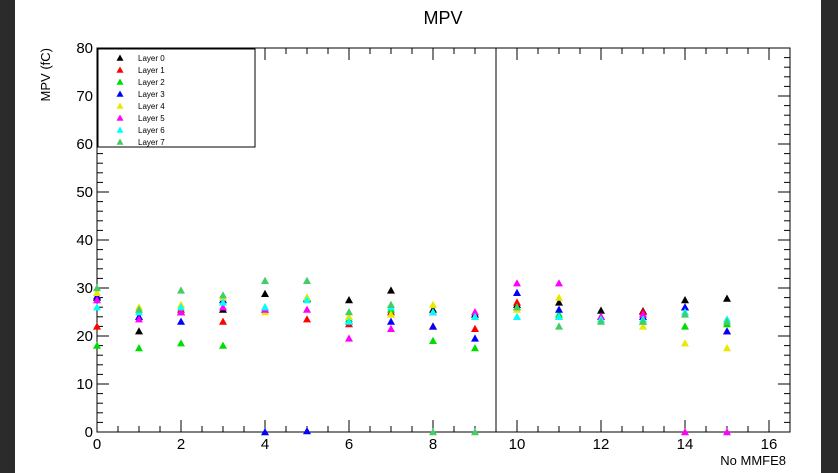 Image resolution: width=838 pixels, height=473 pixels. What do you see at coordinates (151, 70) in the screenshot?
I see `legend-label: Layer 1` at bounding box center [151, 70].